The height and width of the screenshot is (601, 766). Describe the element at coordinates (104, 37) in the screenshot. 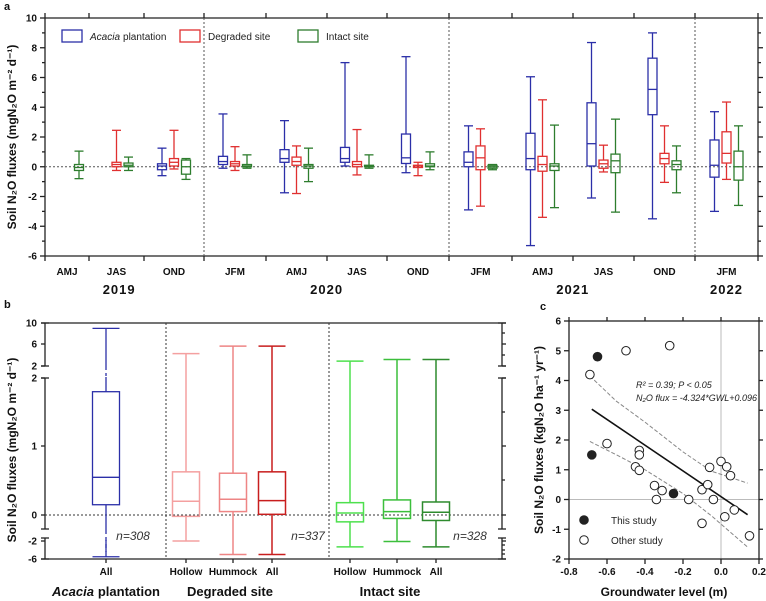

I see `legend-label-italic: Acacia` at that location.